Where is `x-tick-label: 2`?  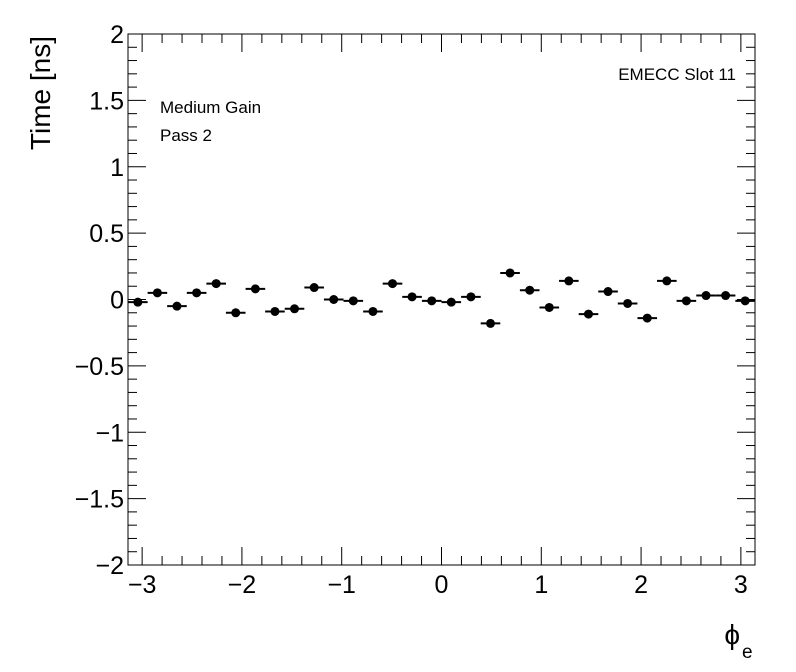 x-tick-label: 2 is located at coordinates (641, 585).